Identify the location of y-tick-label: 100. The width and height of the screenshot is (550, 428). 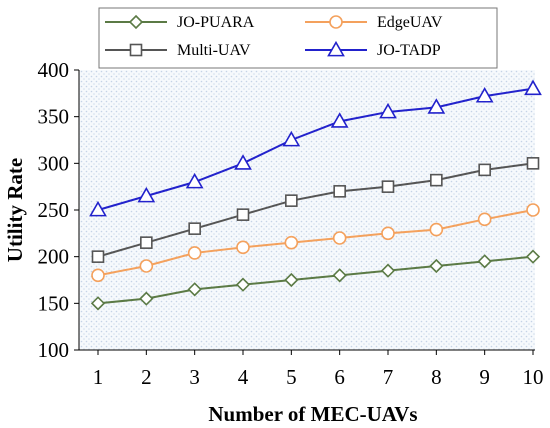
(54, 350).